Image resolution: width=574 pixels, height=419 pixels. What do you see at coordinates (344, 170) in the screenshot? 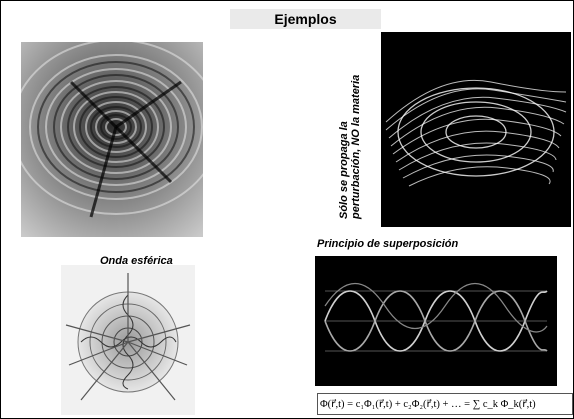
I see `propagation-caption-line-1: Sólo se propaga la` at bounding box center [344, 170].